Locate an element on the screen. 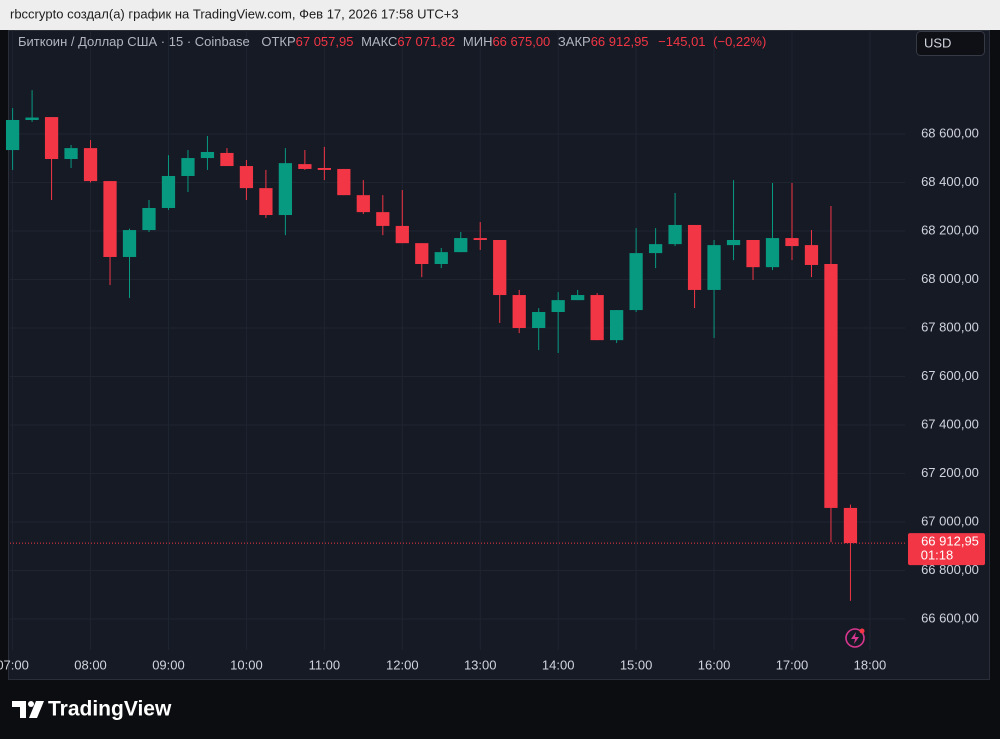 Image resolution: width=1000 pixels, height=739 pixels. y-tick-label: 68 200,00 is located at coordinates (950, 229).